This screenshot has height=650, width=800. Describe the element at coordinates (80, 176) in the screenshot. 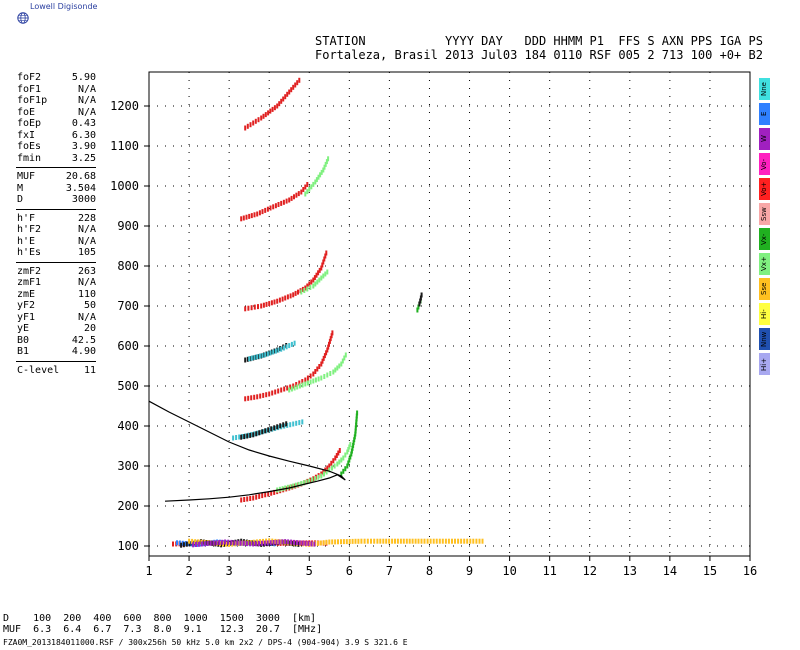

I see `param-value: 20.68` at that location.